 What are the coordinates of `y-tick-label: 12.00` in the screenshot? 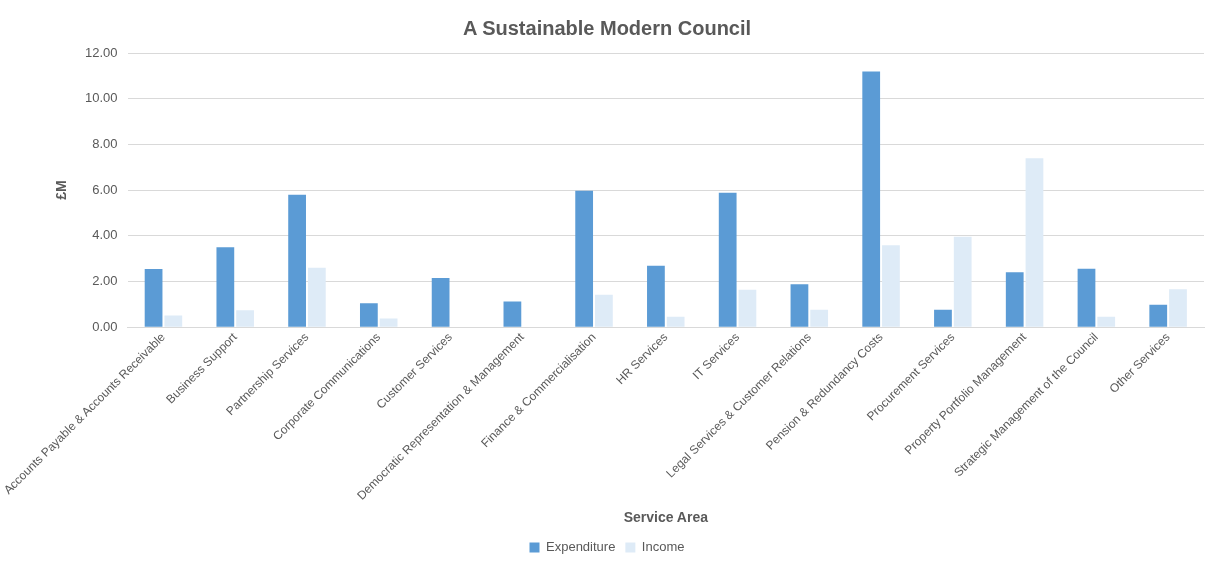 It's located at (101, 52).